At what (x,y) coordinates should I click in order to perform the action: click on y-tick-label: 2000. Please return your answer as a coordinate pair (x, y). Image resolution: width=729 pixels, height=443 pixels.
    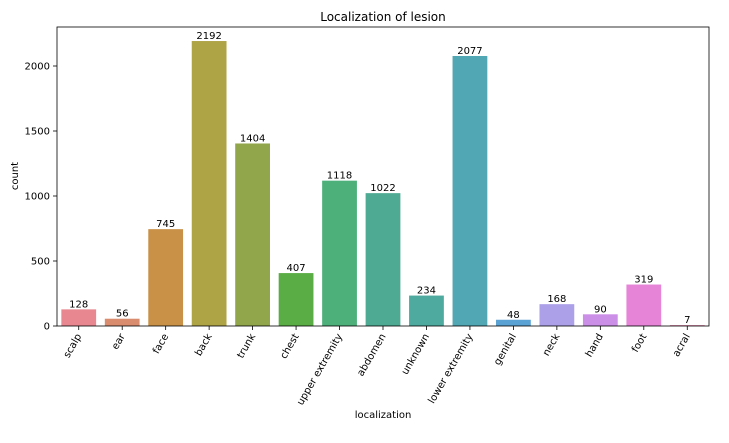
    Looking at the image, I should click on (37, 67).